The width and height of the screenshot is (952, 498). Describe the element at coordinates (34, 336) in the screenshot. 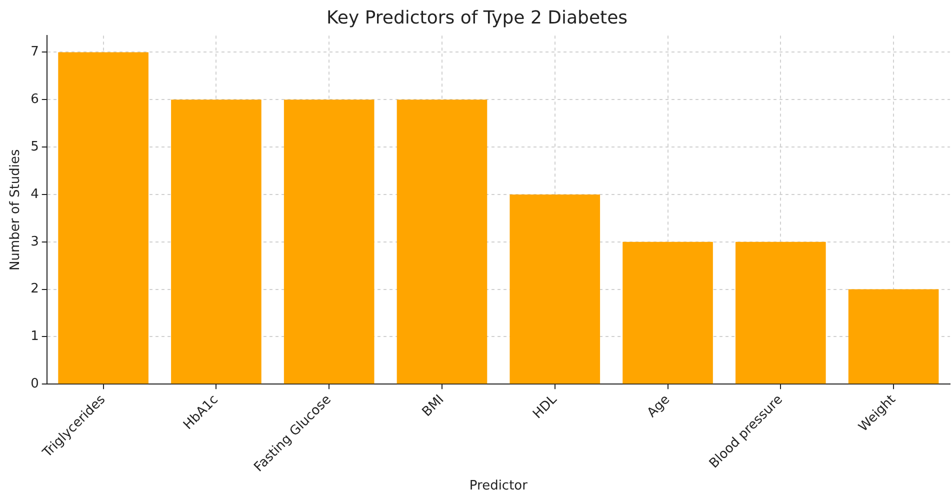

I see `y-tick-label: 1` at that location.